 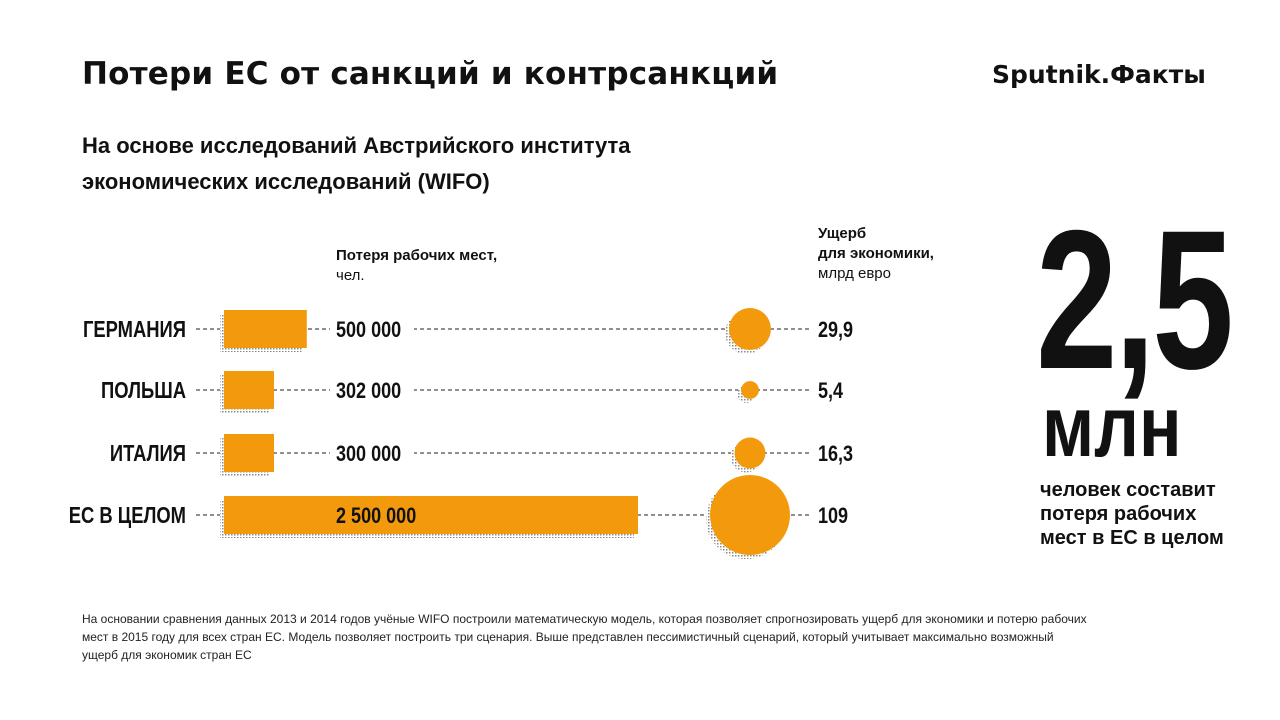 I want to click on jobs-value-label: 500 000, so click(x=368, y=330).